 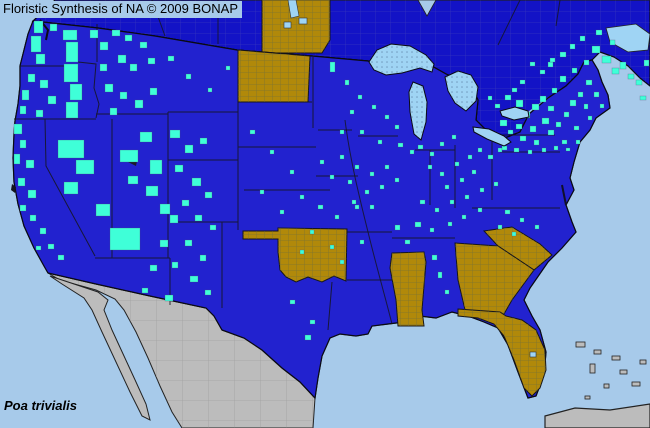 What do you see at coordinates (274, 76) in the screenshot?
I see `region-north-dakota-counties` at bounding box center [274, 76].